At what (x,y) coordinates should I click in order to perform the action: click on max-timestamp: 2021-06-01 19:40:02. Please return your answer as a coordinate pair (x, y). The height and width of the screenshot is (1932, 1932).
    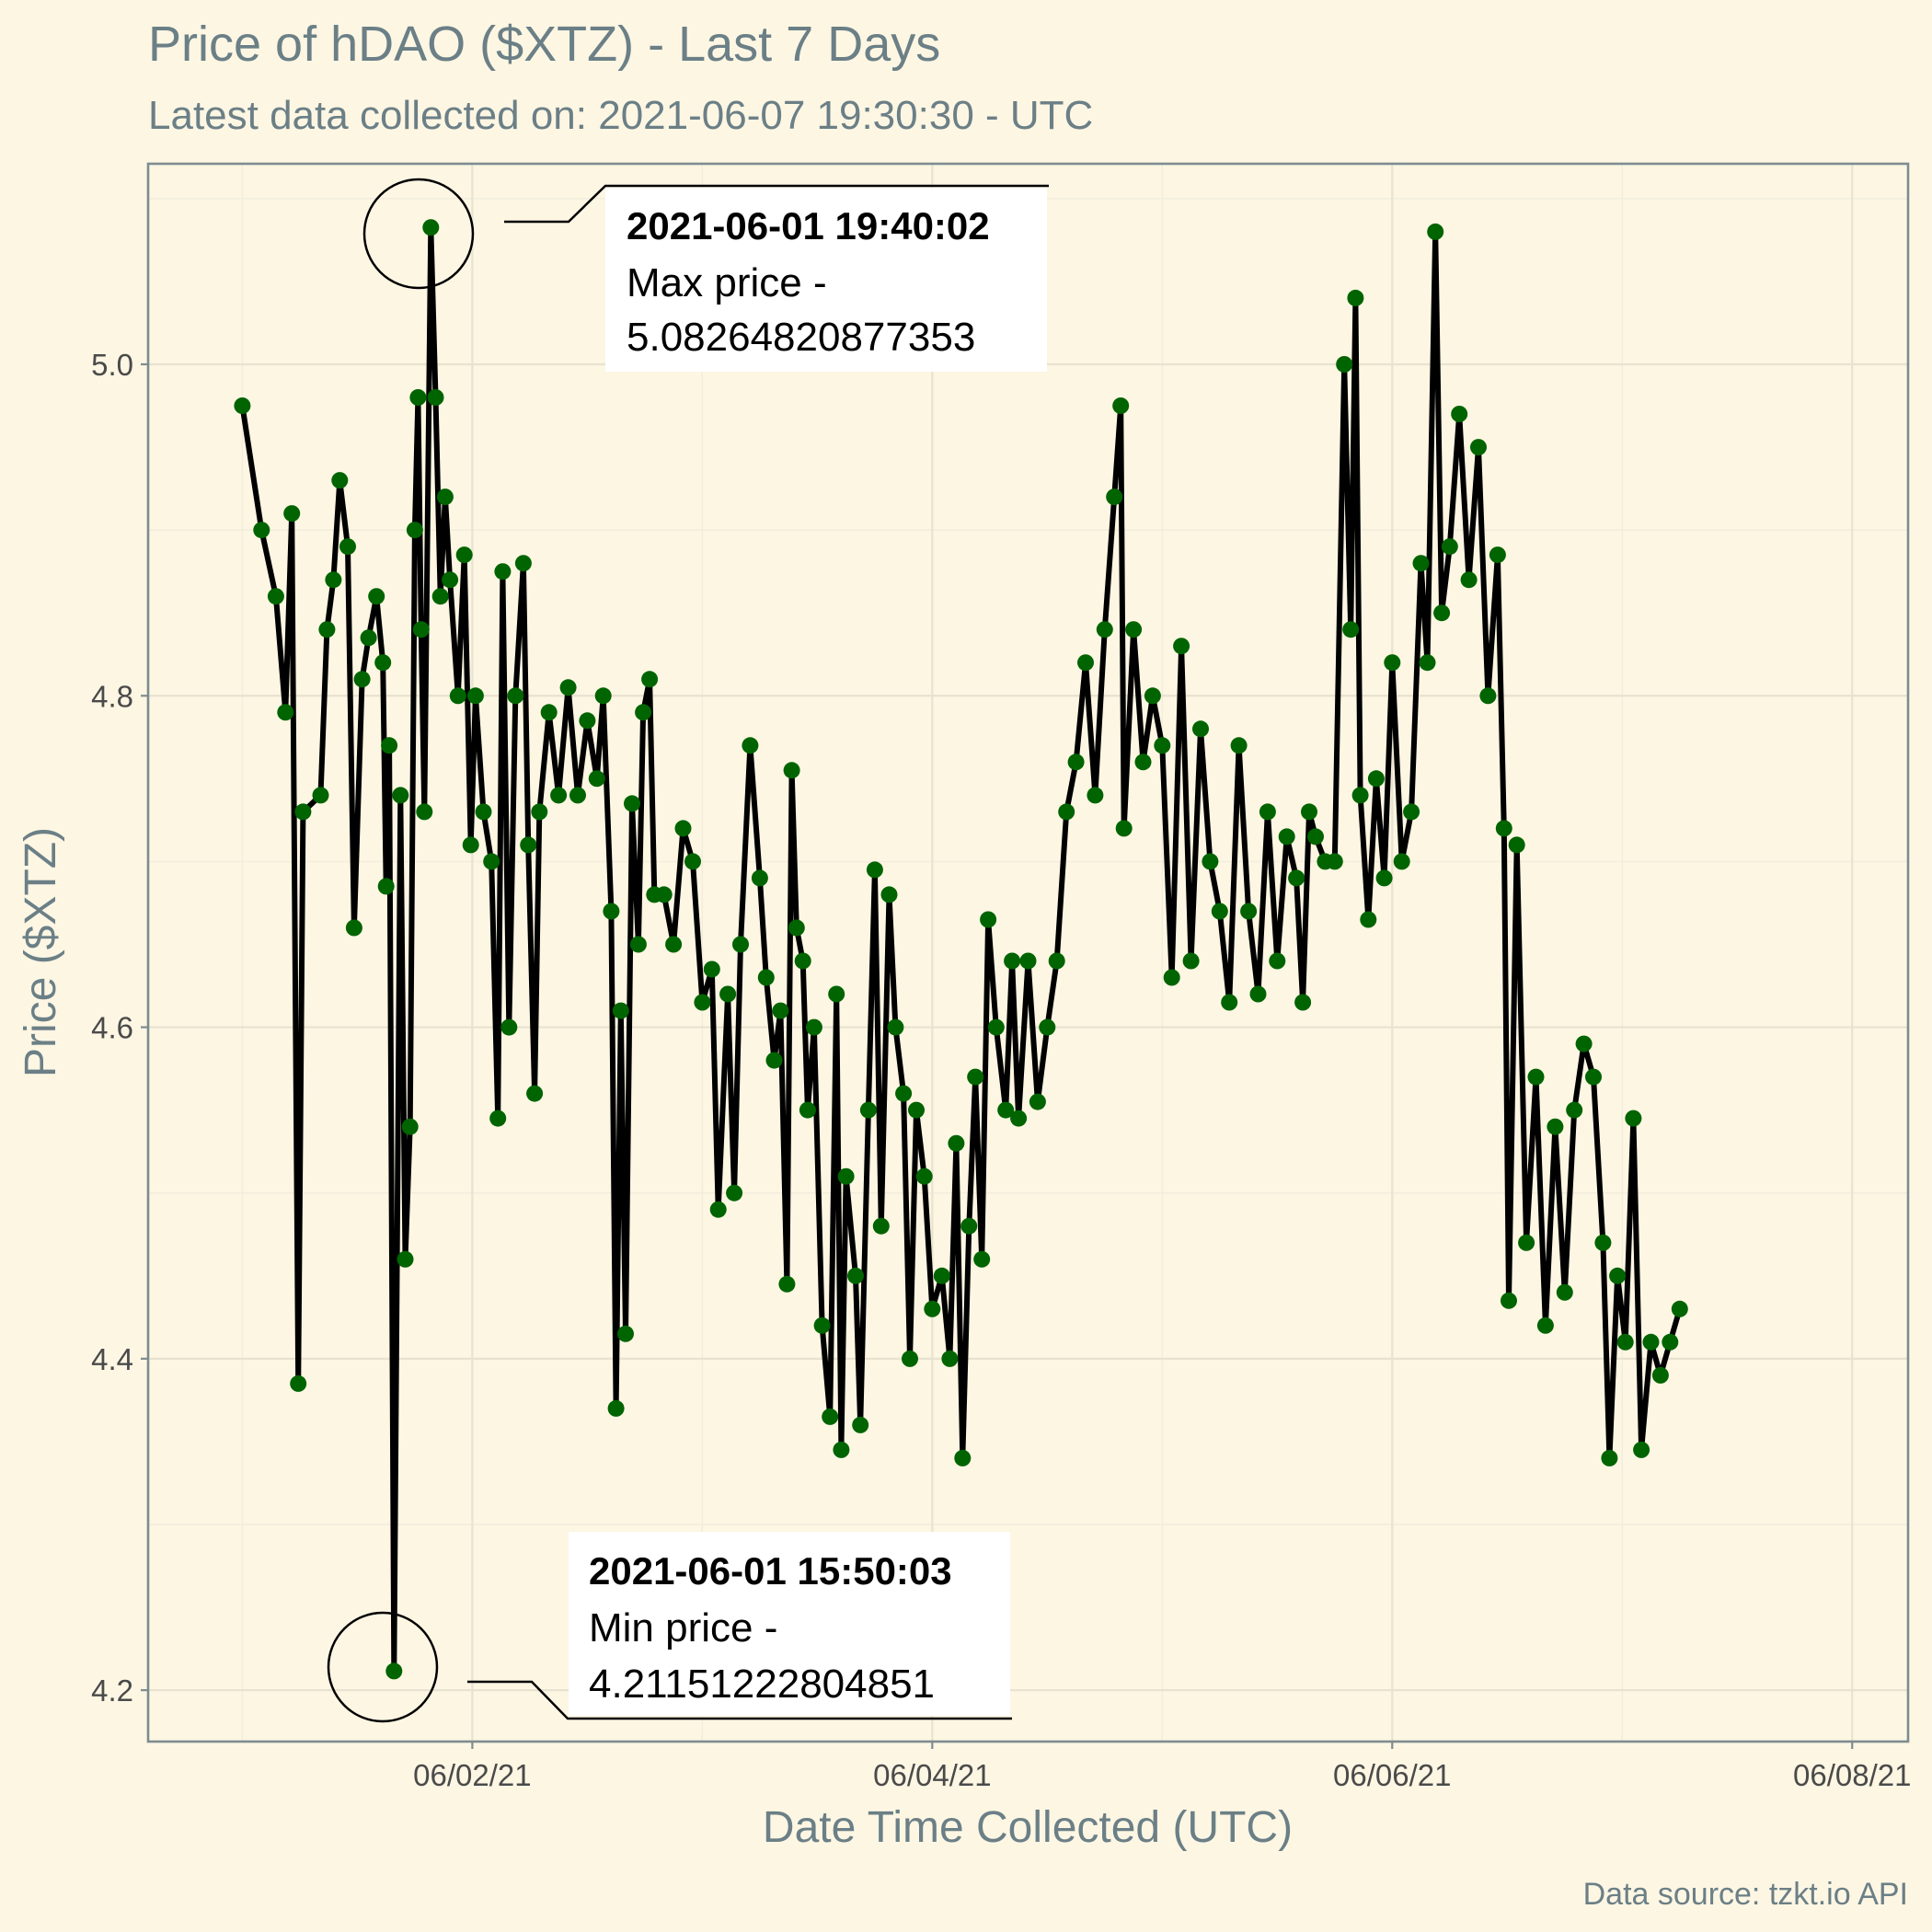
    Looking at the image, I should click on (808, 225).